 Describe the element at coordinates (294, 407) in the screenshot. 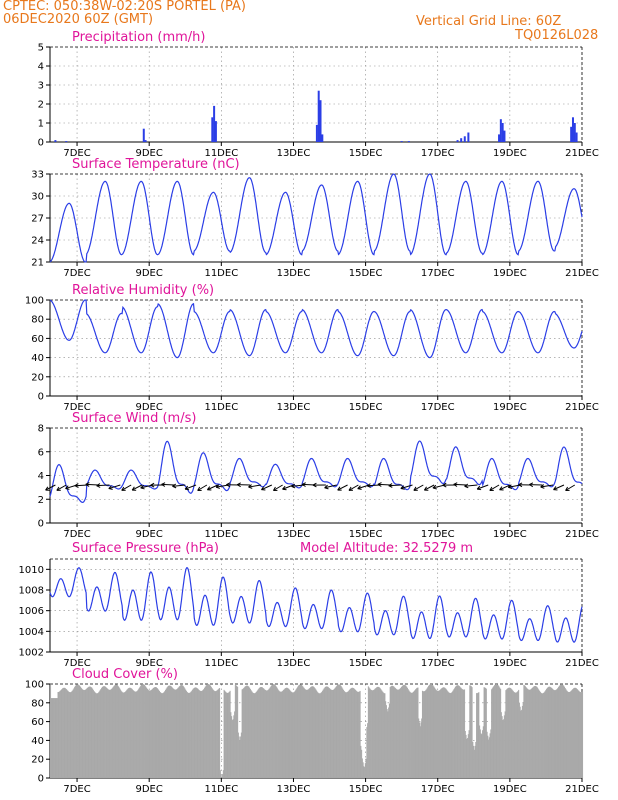

I see `x-tick-label: 13DEC` at that location.